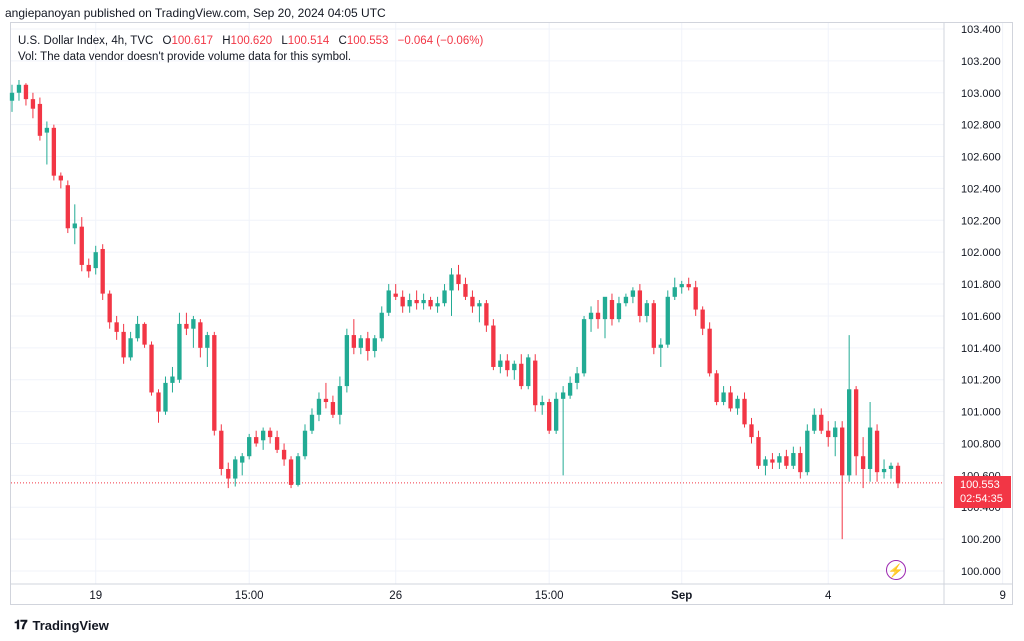  I want to click on y-tick-label: 101.000, so click(981, 413).